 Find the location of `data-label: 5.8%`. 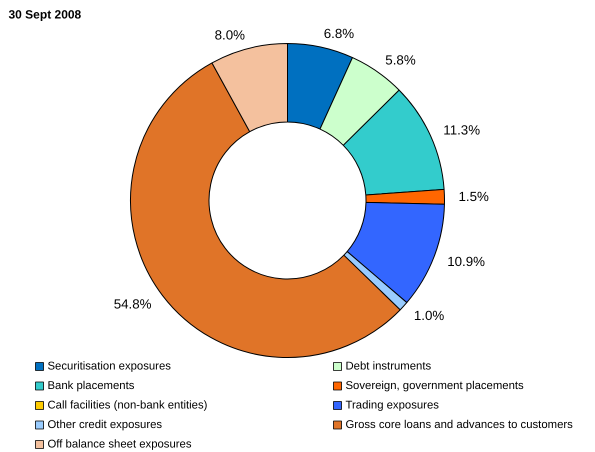

data-label: 5.8% is located at coordinates (400, 60).